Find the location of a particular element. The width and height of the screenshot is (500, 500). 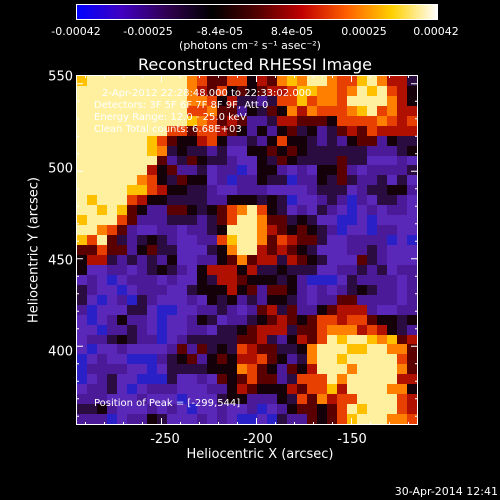

y-tick-label: 450 is located at coordinates (60, 261).